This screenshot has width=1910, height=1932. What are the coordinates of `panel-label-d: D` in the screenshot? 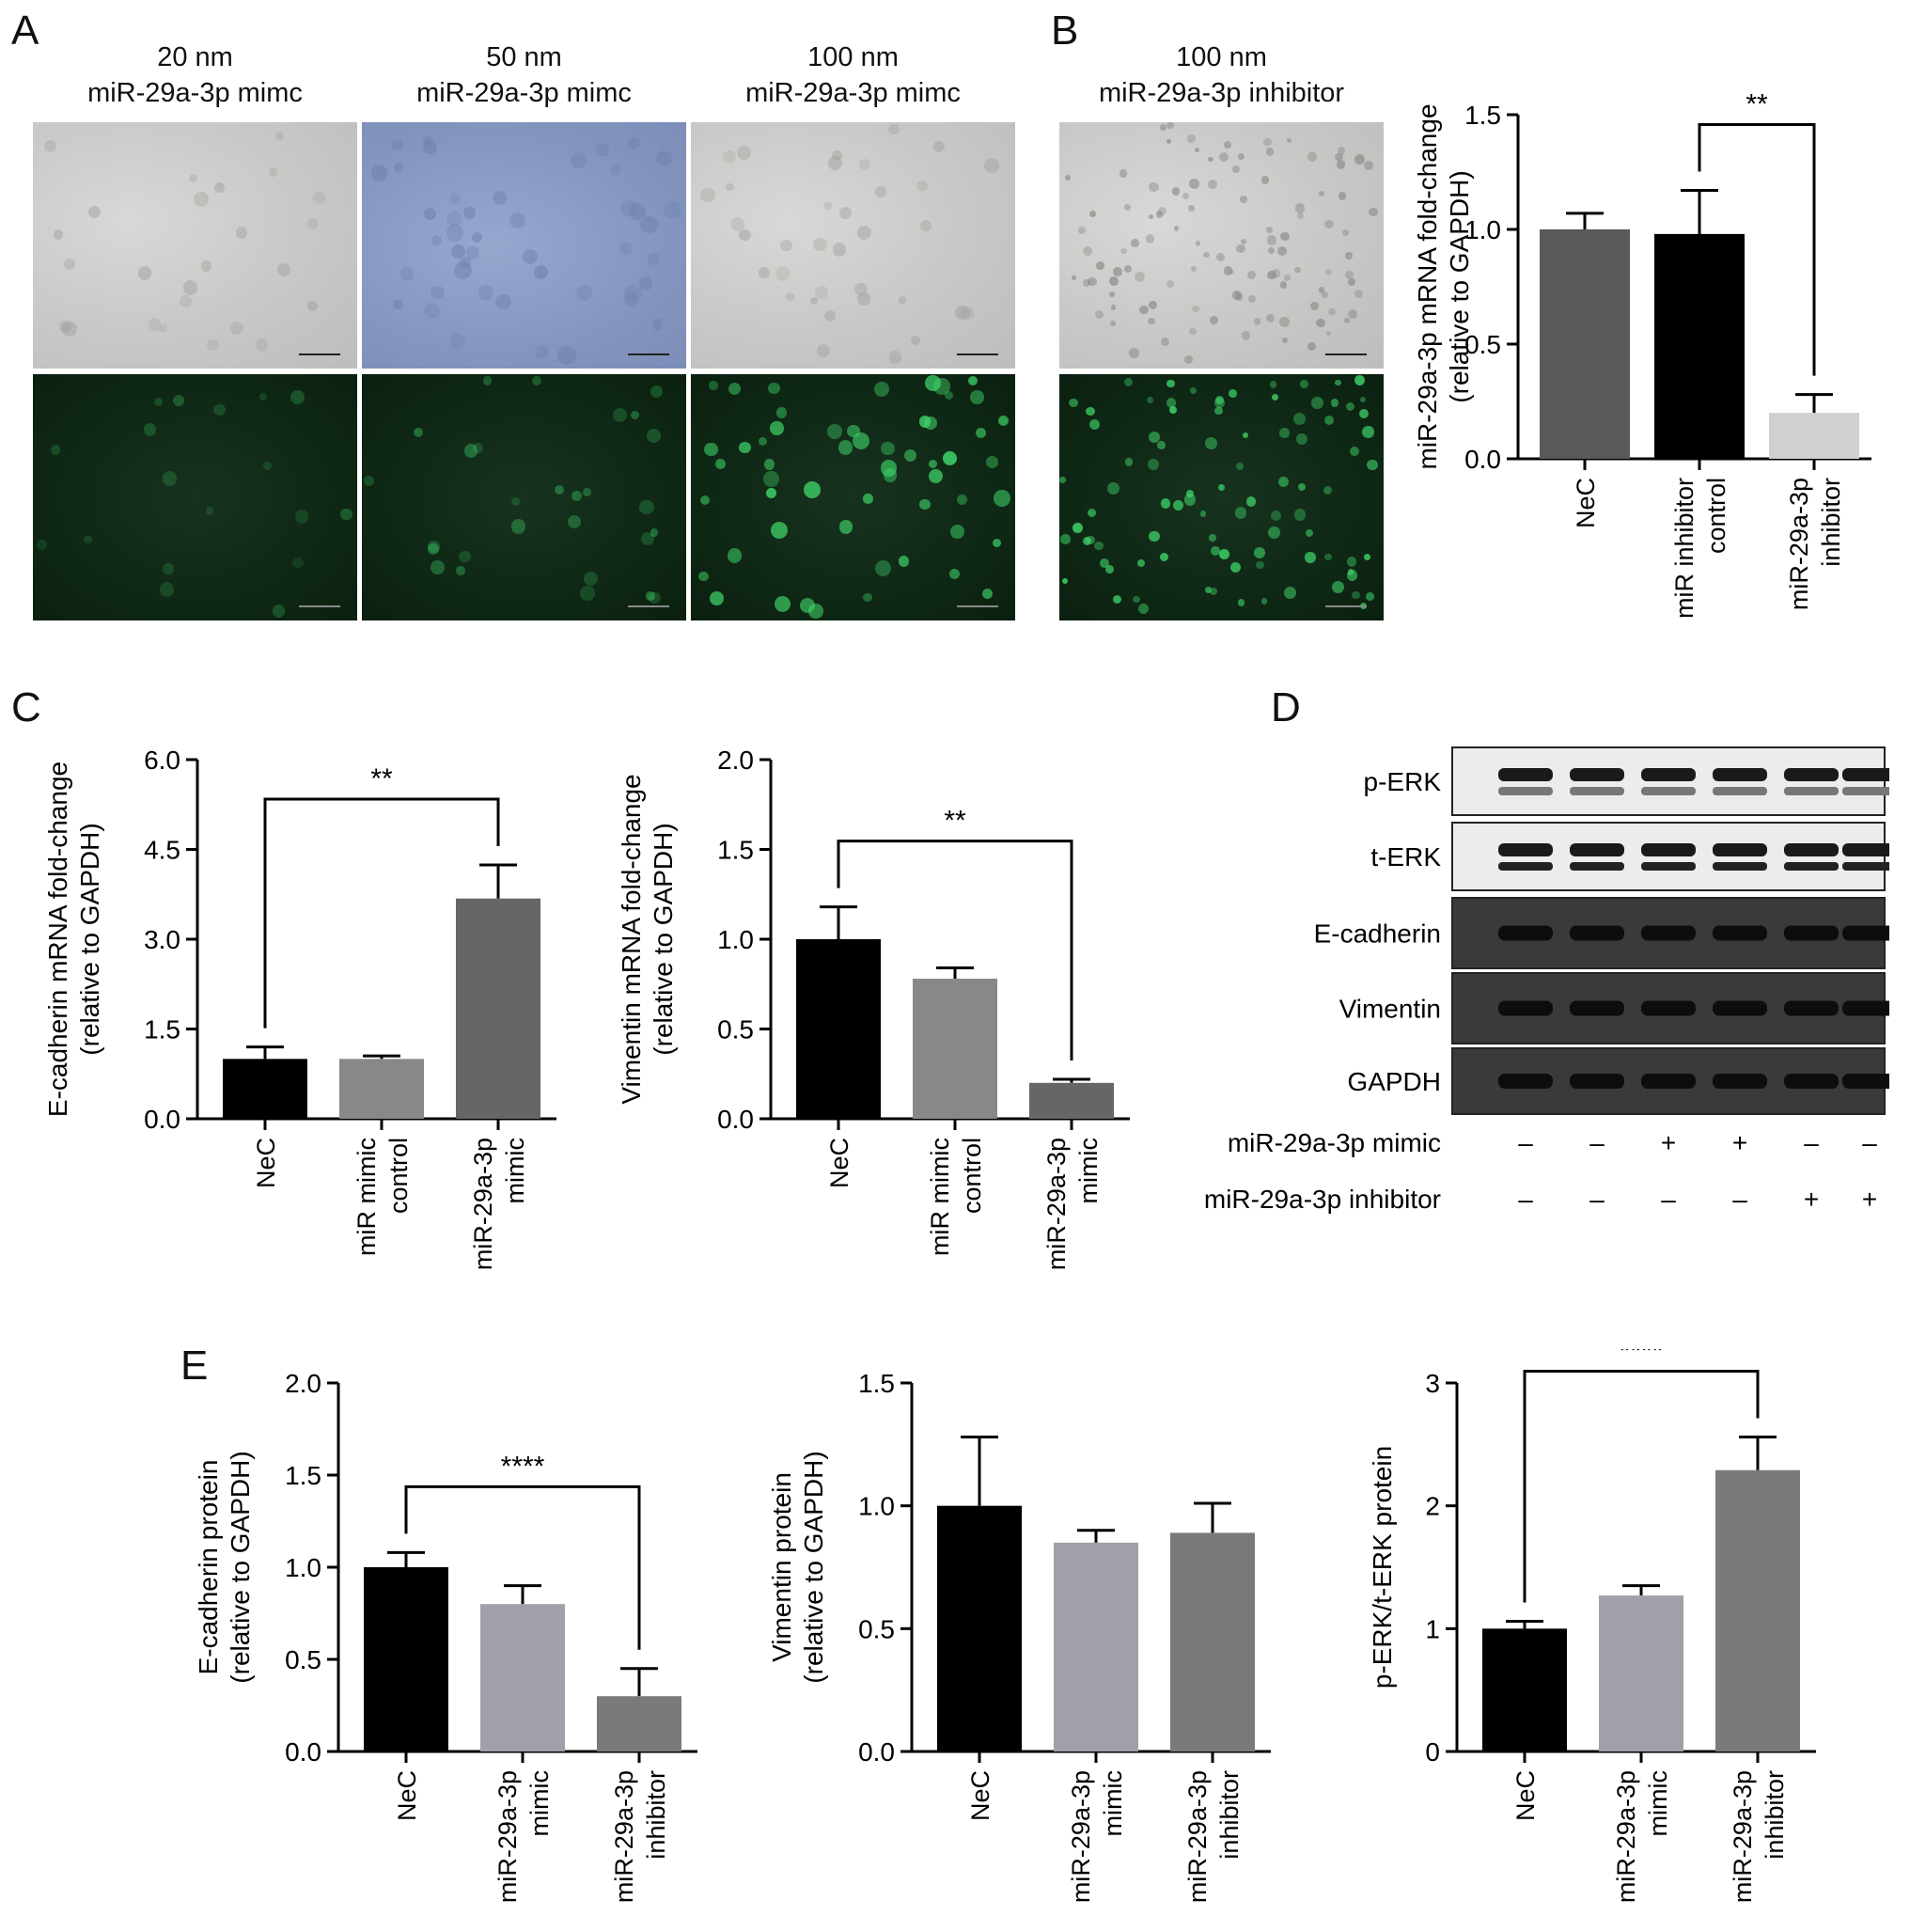 It's located at (1286, 707).